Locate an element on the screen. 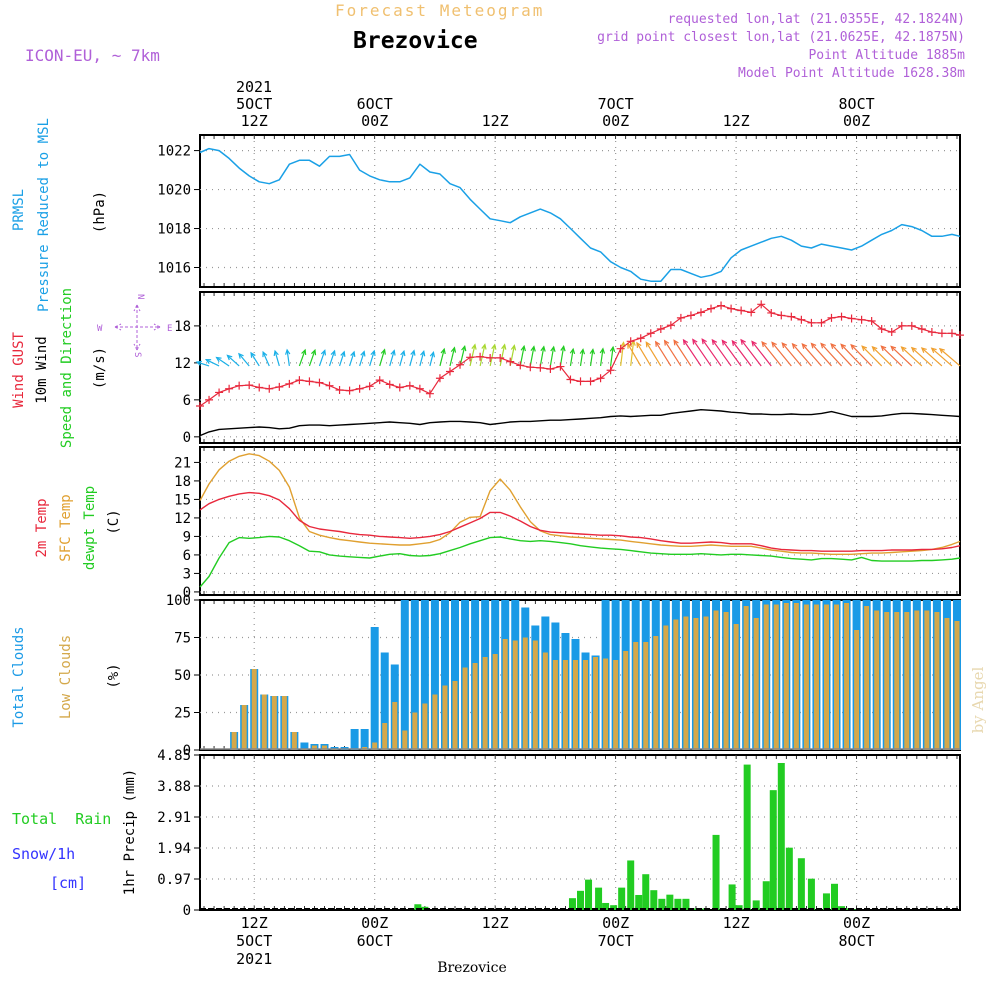 The height and width of the screenshot is (1000, 1000). precip-ytick-label: 1.94 is located at coordinates (174, 849).